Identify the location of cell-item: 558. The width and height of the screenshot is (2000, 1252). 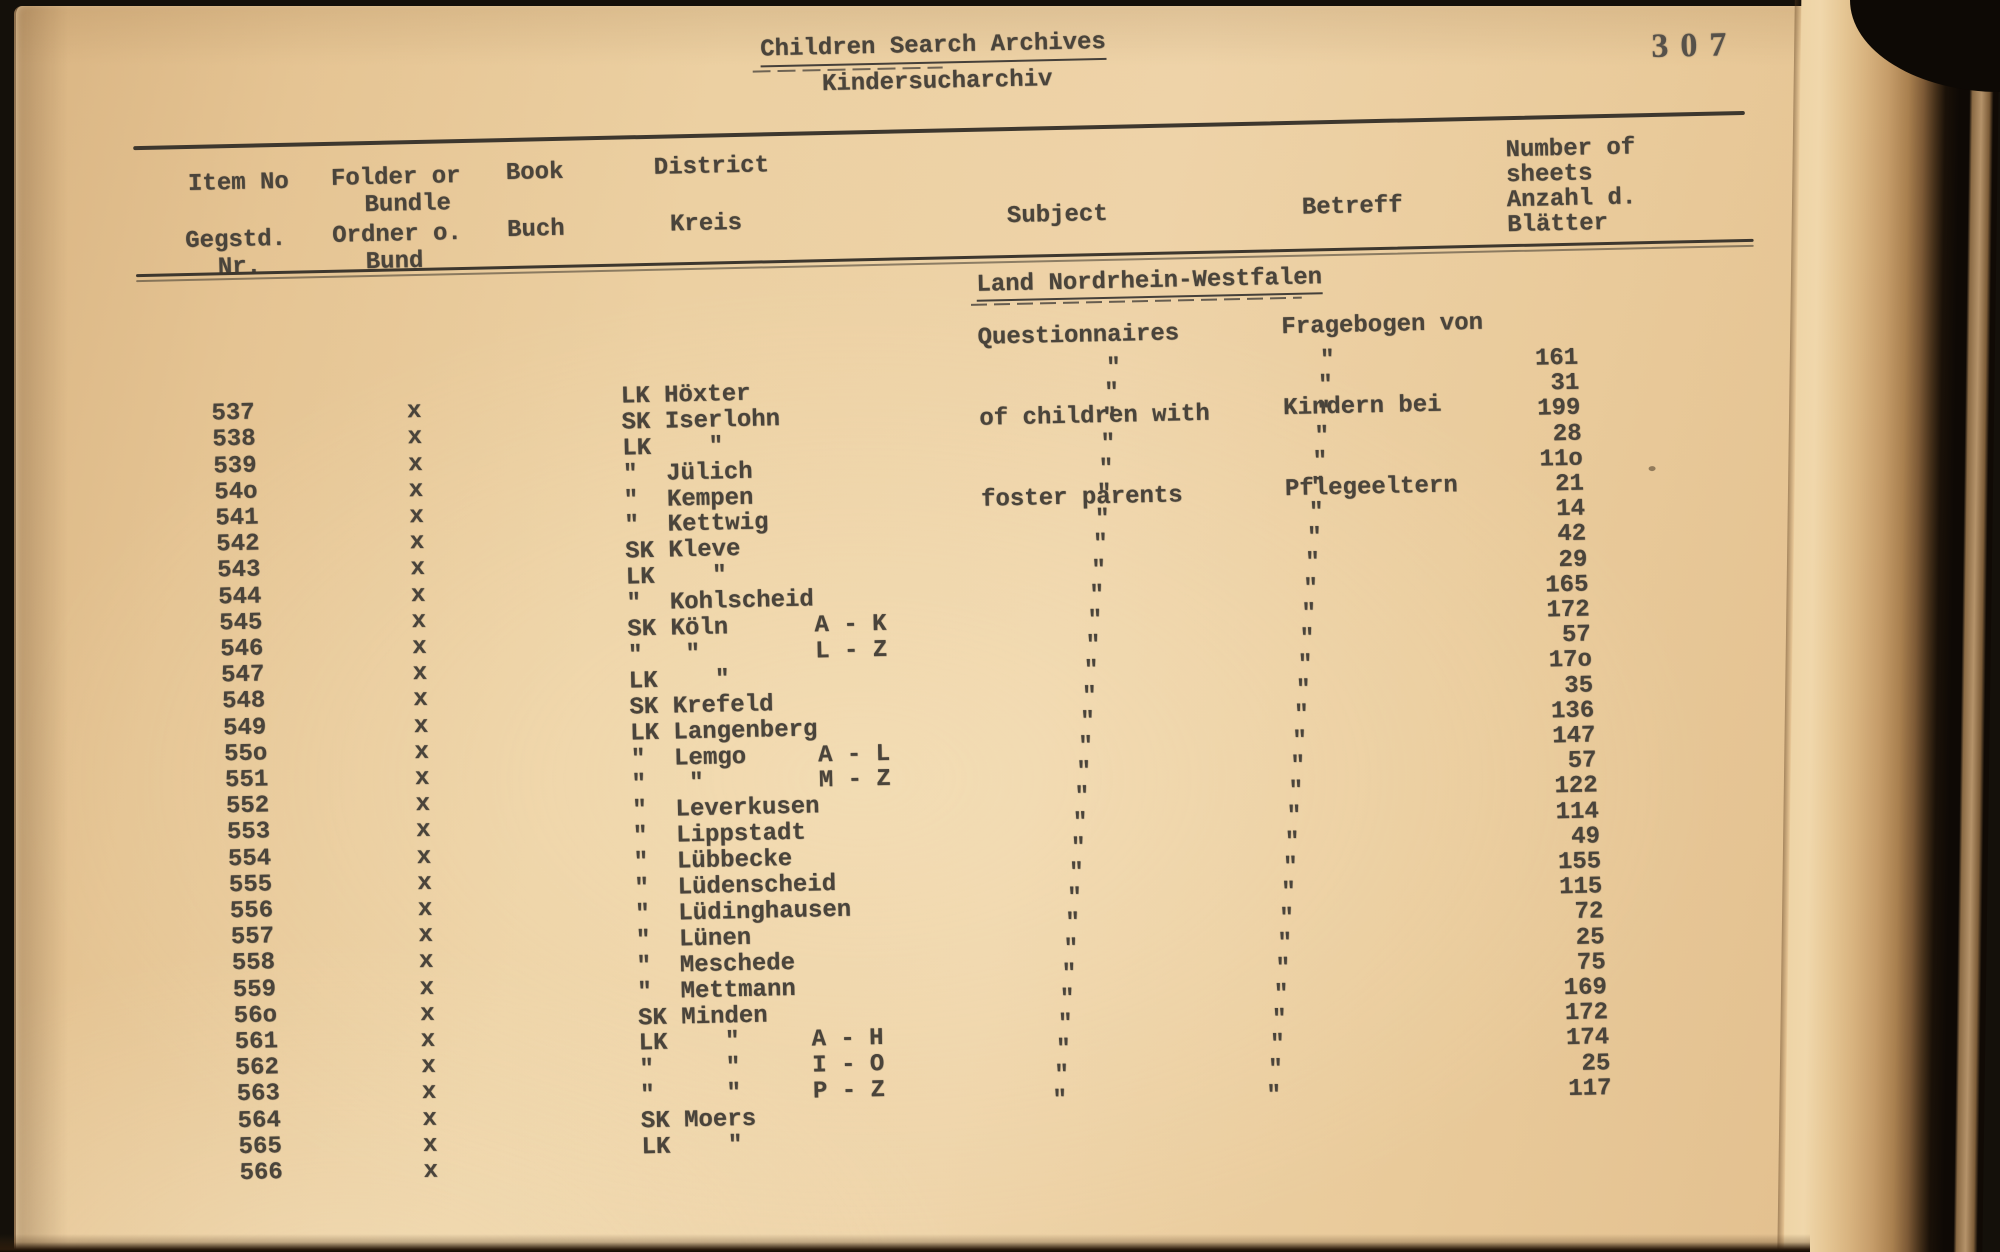
(253, 963).